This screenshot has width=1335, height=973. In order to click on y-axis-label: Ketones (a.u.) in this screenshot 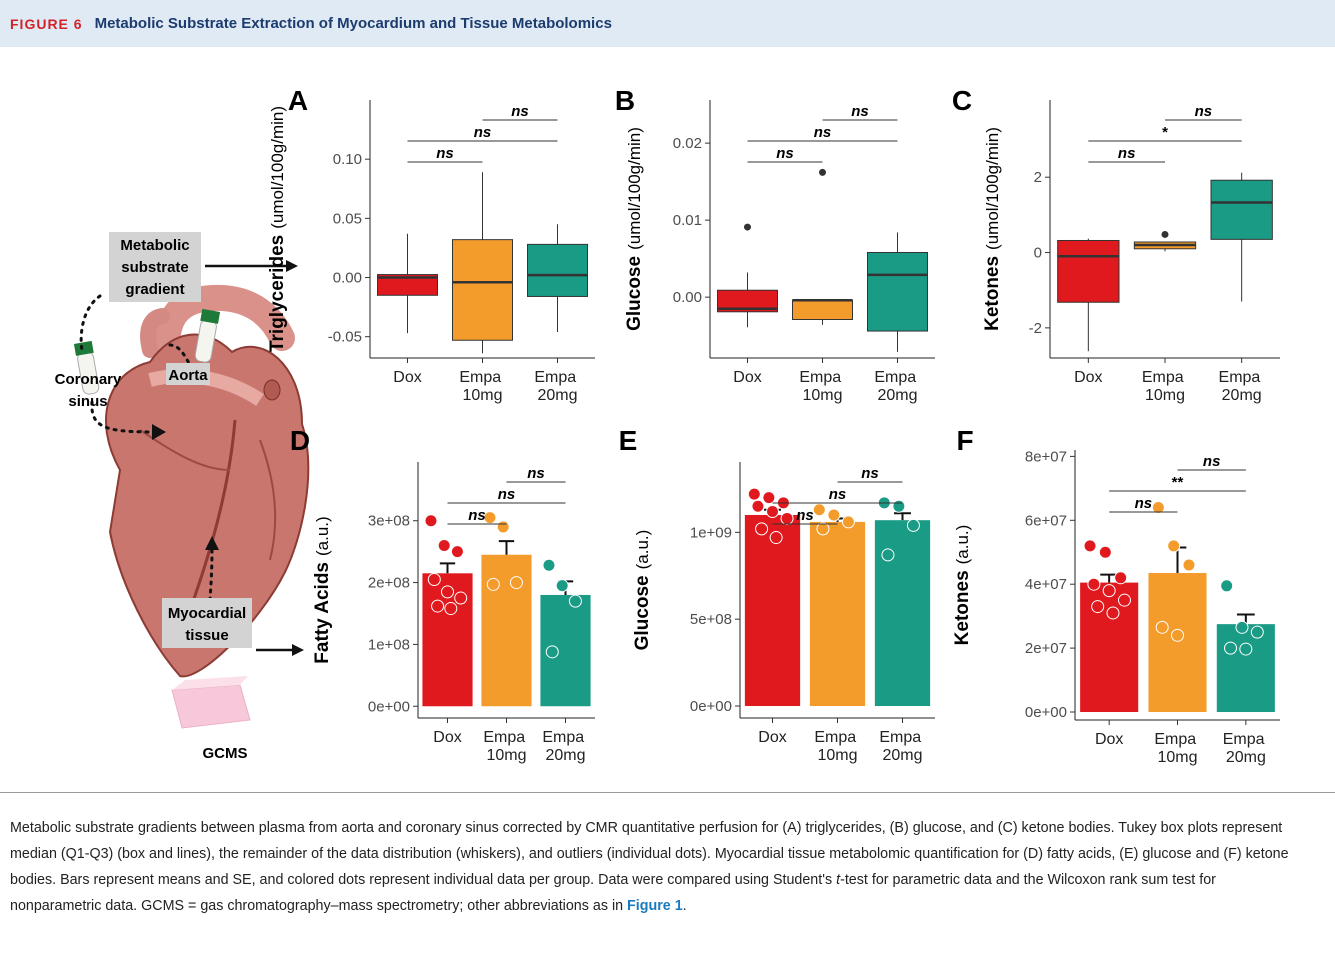, I will do `click(962, 585)`.